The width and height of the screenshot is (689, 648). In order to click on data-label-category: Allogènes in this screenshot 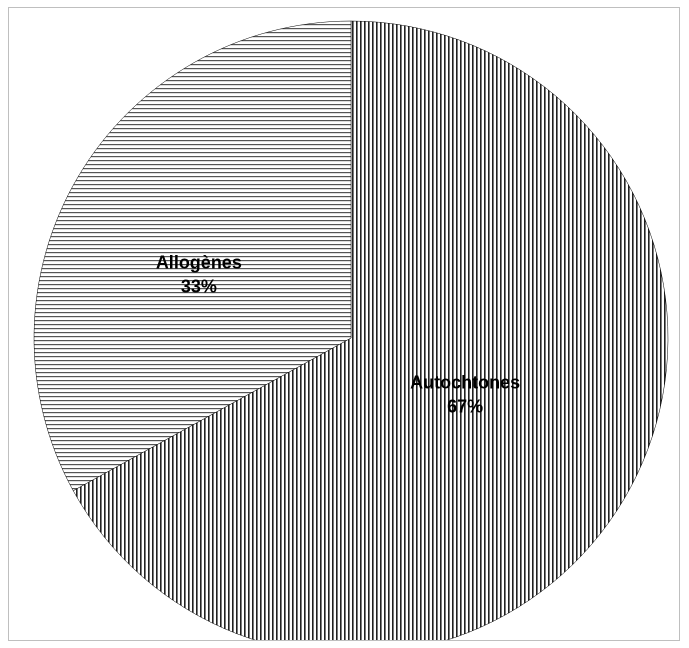, I will do `click(199, 262)`.